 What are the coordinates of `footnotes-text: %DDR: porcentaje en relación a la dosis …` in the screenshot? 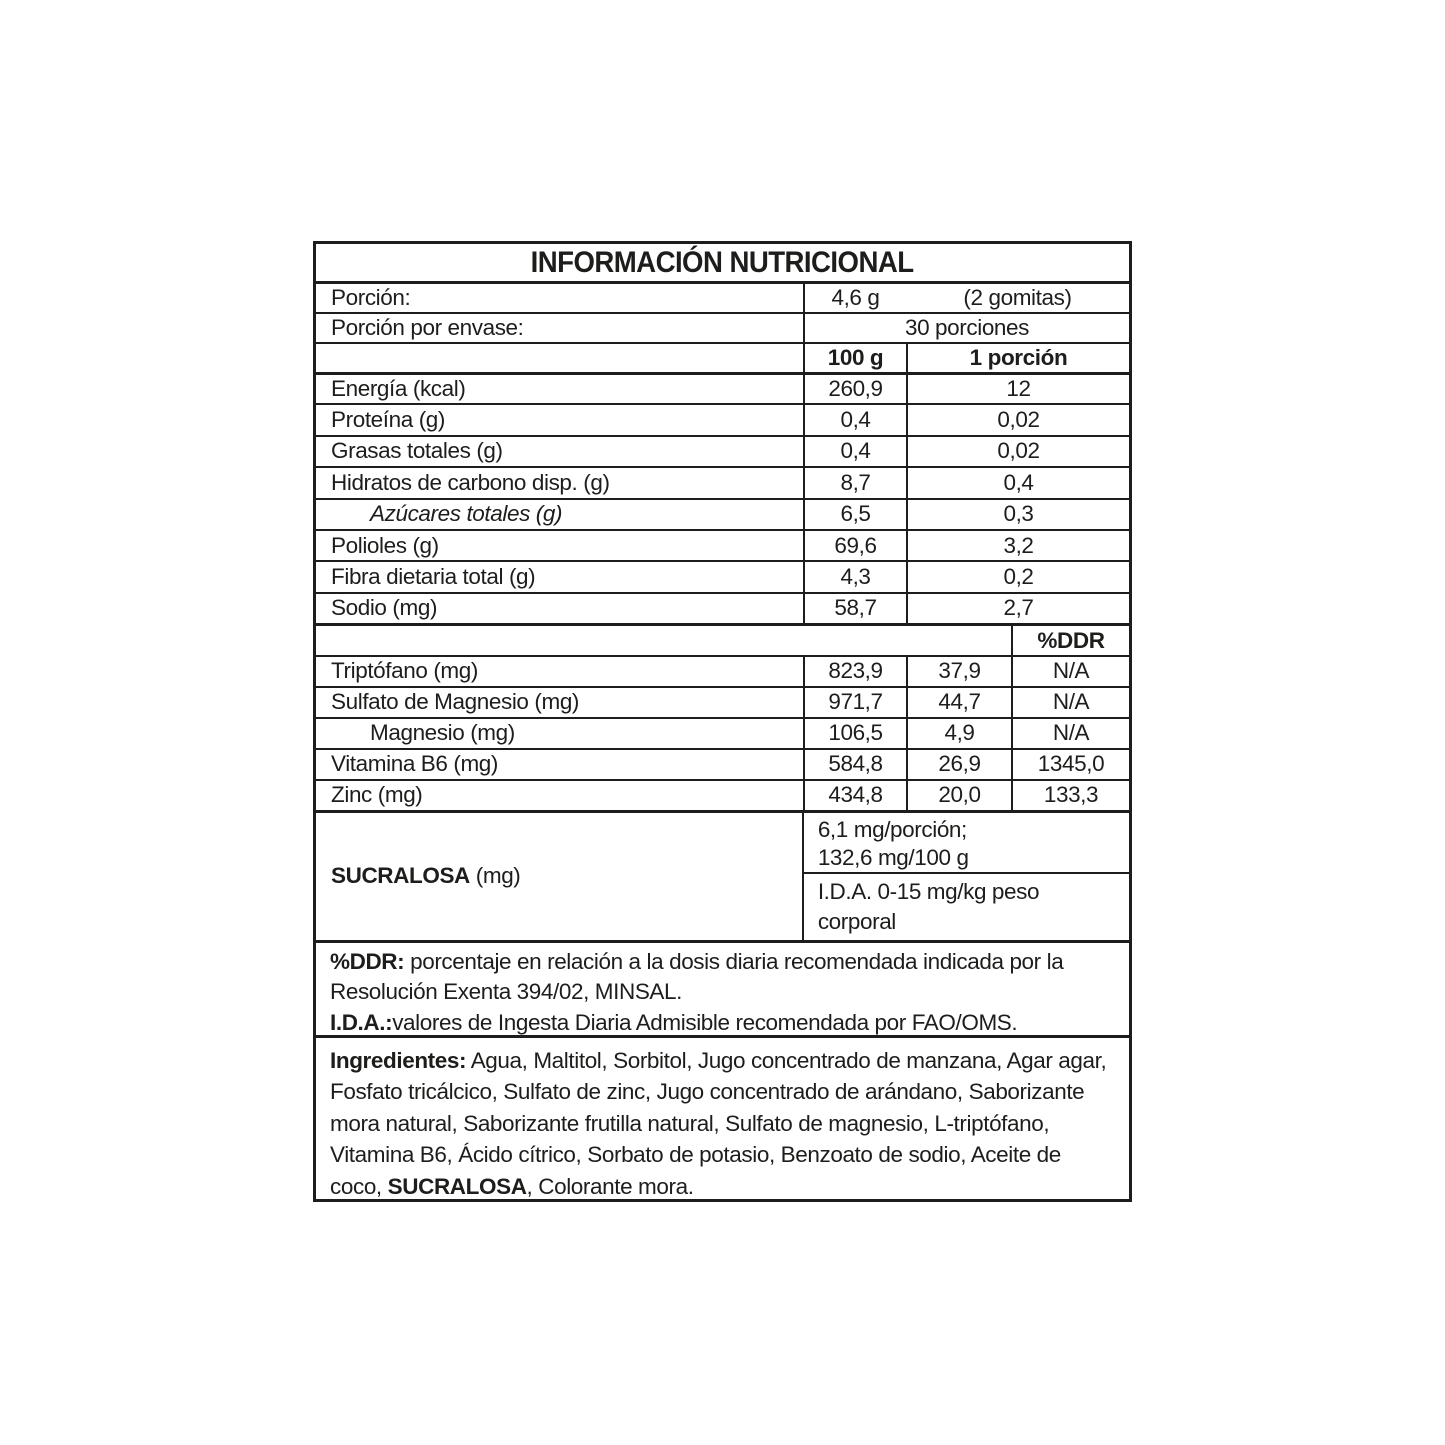 It's located at (722, 989).